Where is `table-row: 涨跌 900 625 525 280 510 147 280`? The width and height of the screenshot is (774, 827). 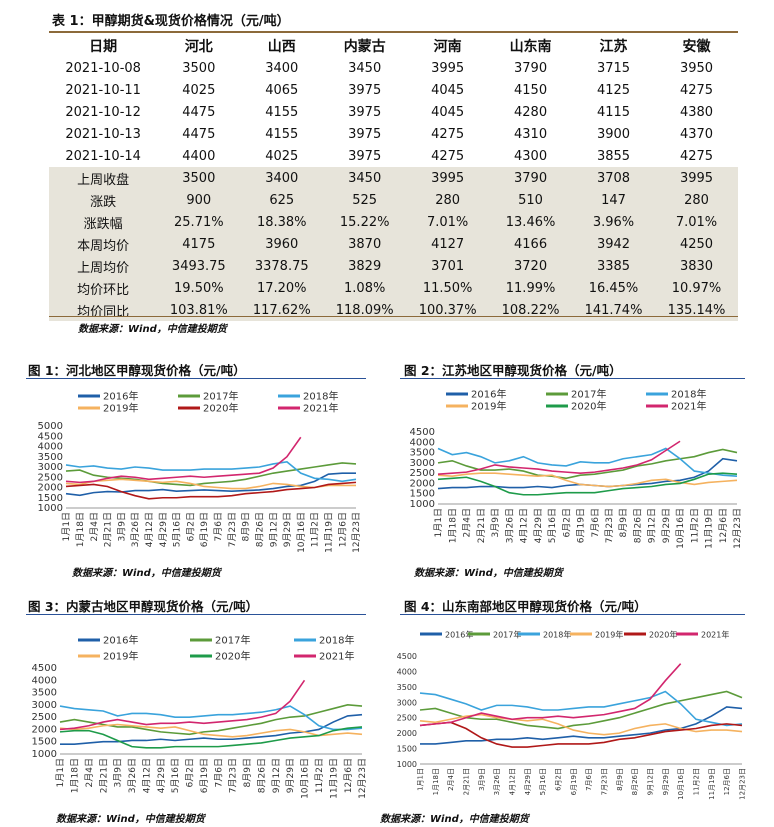 table-row: 涨跌 900 625 525 280 510 147 280 is located at coordinates (393, 200).